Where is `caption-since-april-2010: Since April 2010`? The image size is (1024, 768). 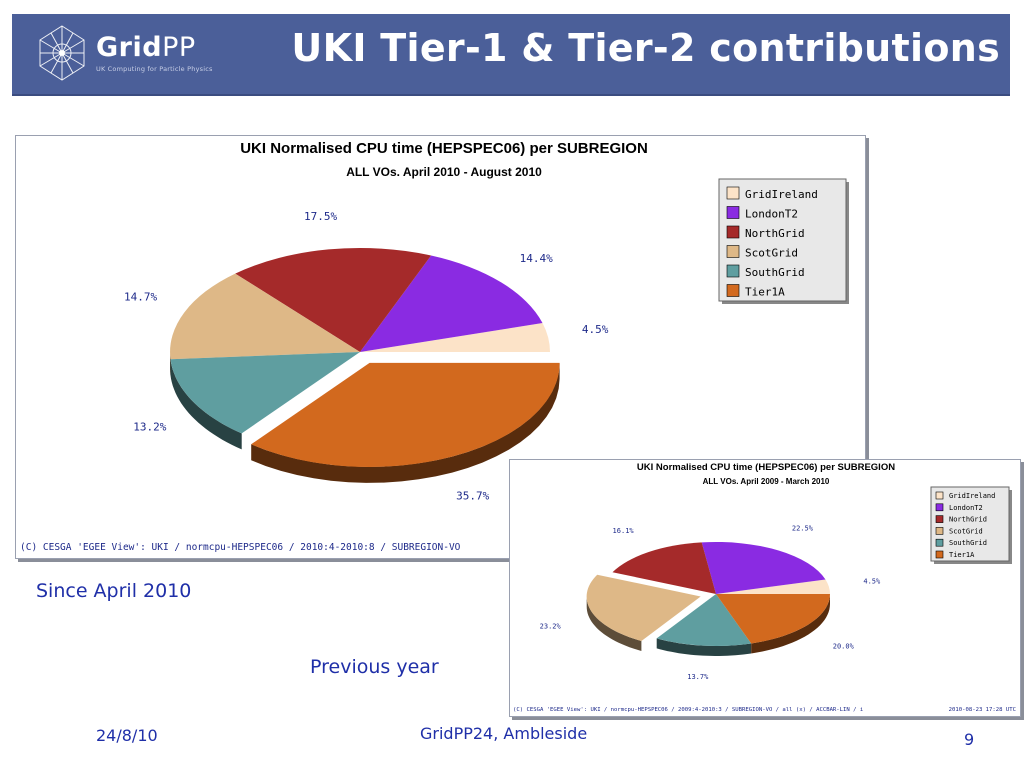 caption-since-april-2010: Since April 2010 is located at coordinates (114, 591).